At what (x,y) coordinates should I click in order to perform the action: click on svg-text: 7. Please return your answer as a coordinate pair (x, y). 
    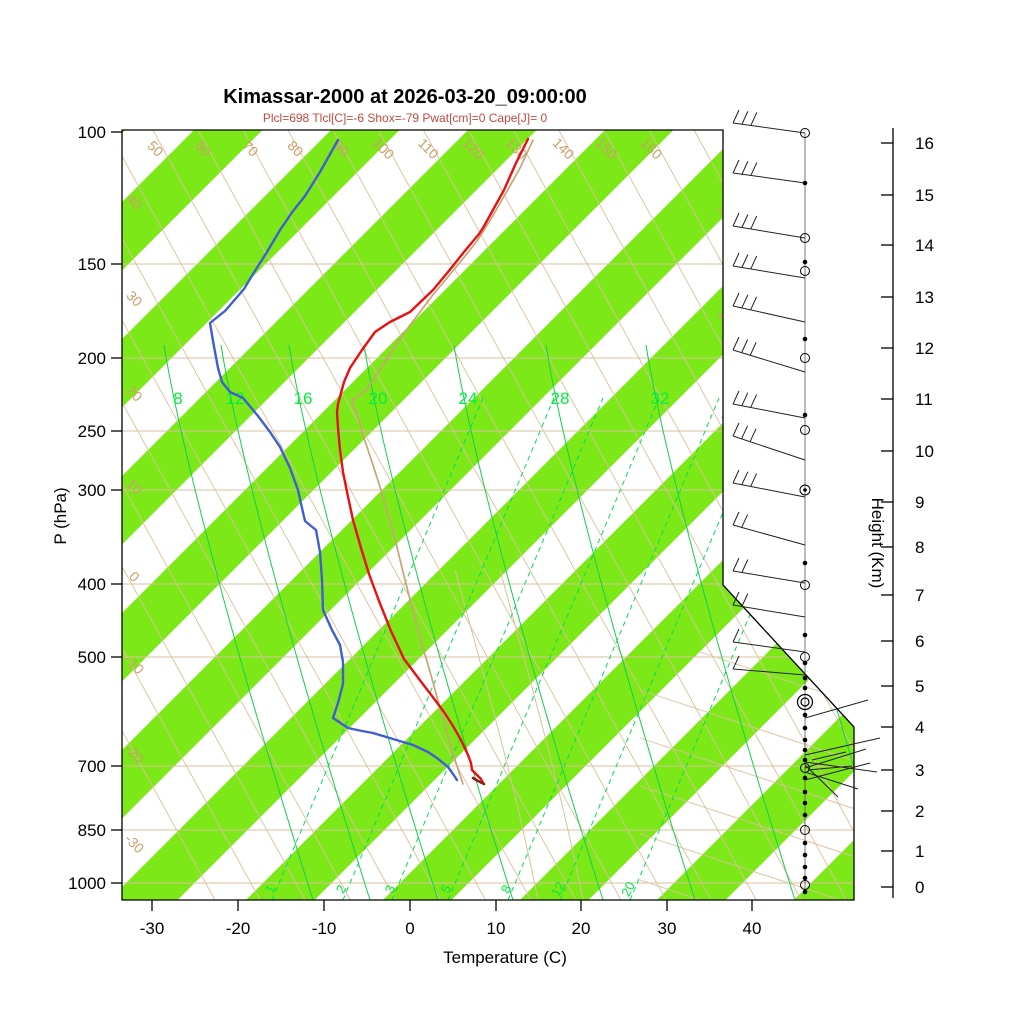
    Looking at the image, I should click on (919, 595).